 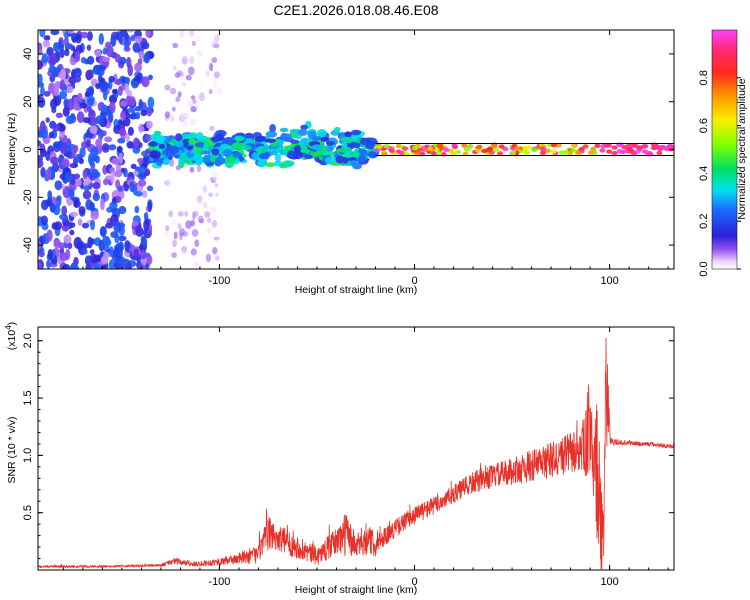 I want to click on colorbar-ticks: 0.0 0.2 0.4 0.6 0.8, so click(x=719, y=173).